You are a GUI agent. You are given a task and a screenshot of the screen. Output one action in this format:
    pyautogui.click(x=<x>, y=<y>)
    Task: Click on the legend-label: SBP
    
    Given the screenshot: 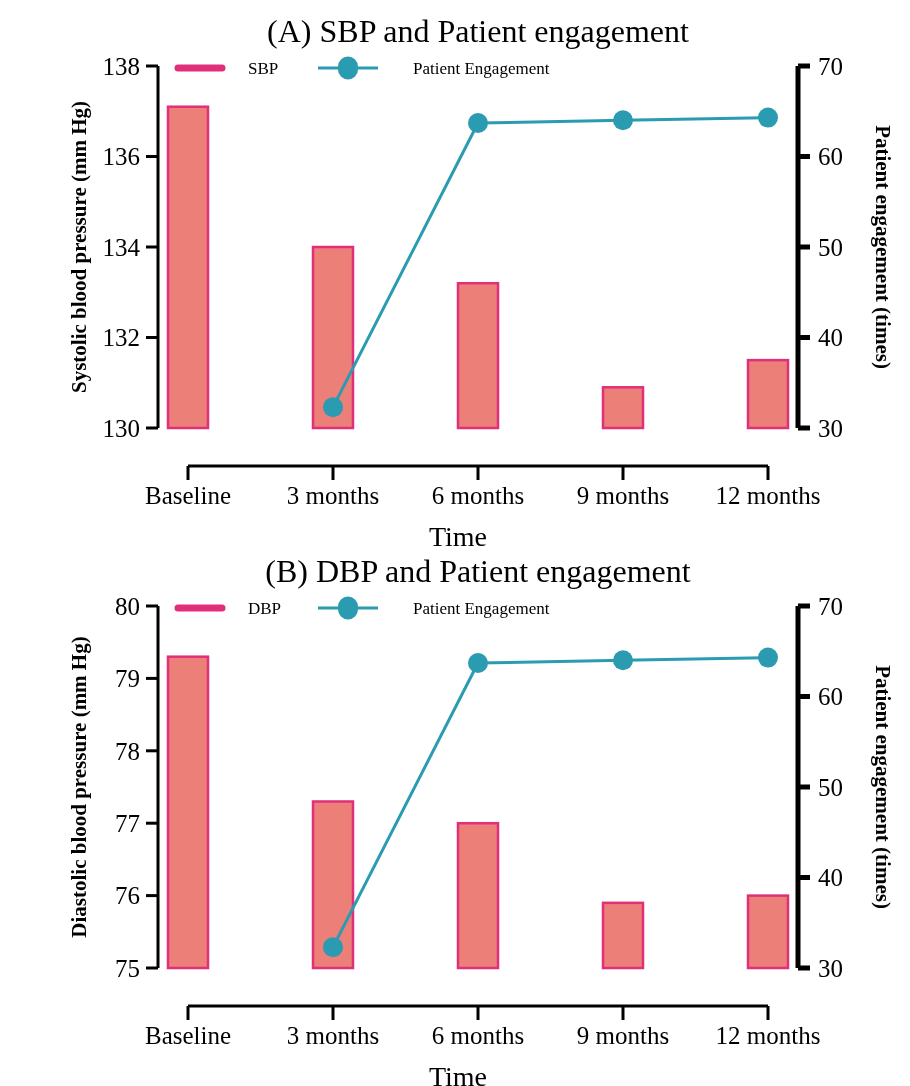 What is the action you would take?
    pyautogui.click(x=263, y=68)
    